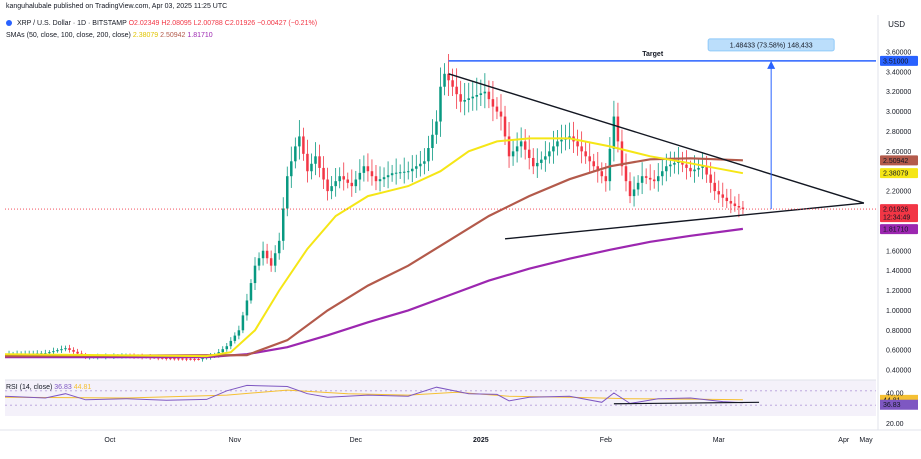  I want to click on y-tick-label: 3.20000, so click(898, 92).